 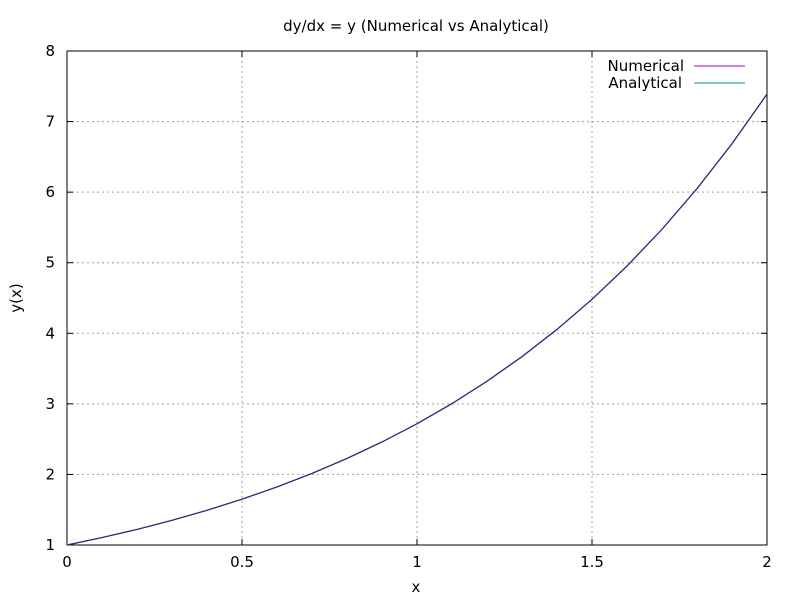 I want to click on x-tick-label: 0, so click(x=67, y=562).